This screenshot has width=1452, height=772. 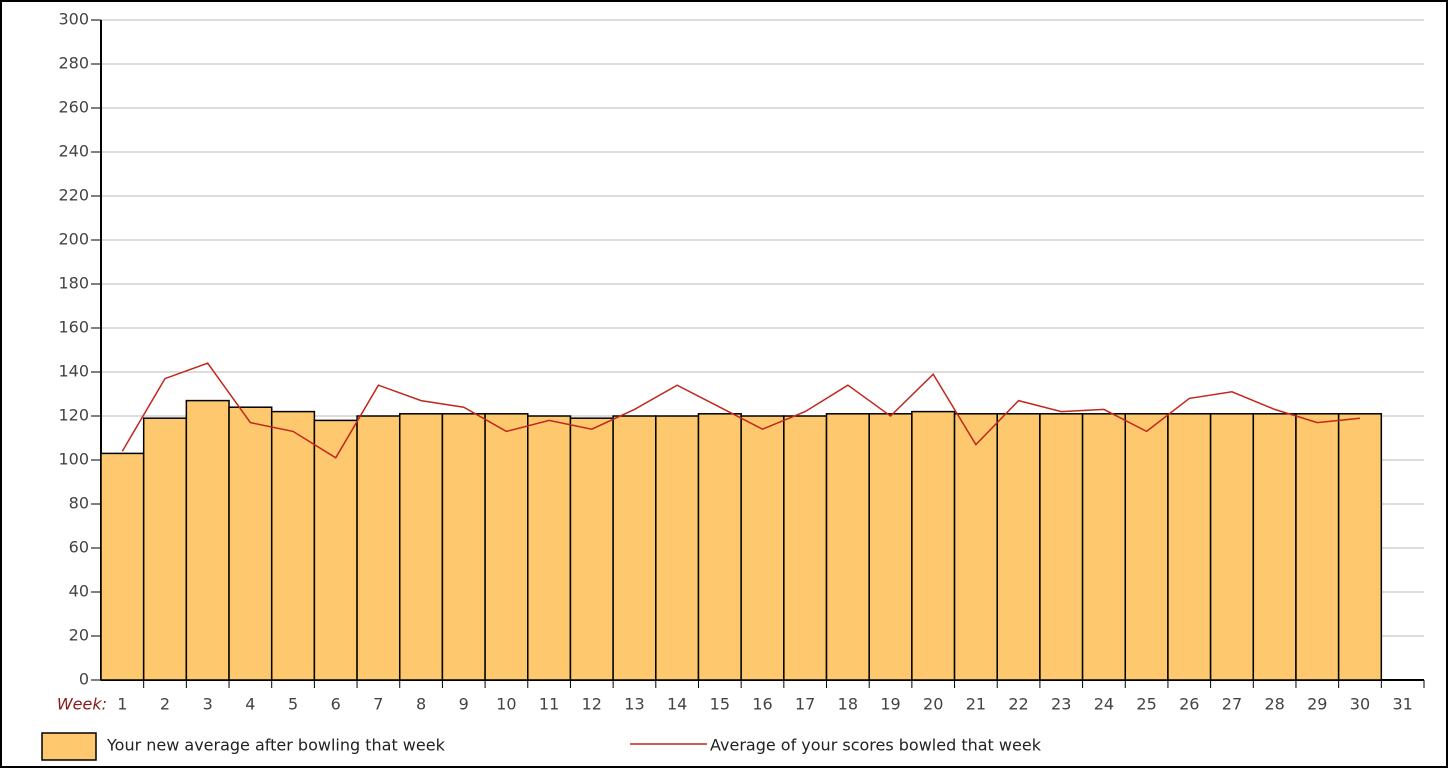 What do you see at coordinates (762, 704) in the screenshot?
I see `x-tick-label: 16` at bounding box center [762, 704].